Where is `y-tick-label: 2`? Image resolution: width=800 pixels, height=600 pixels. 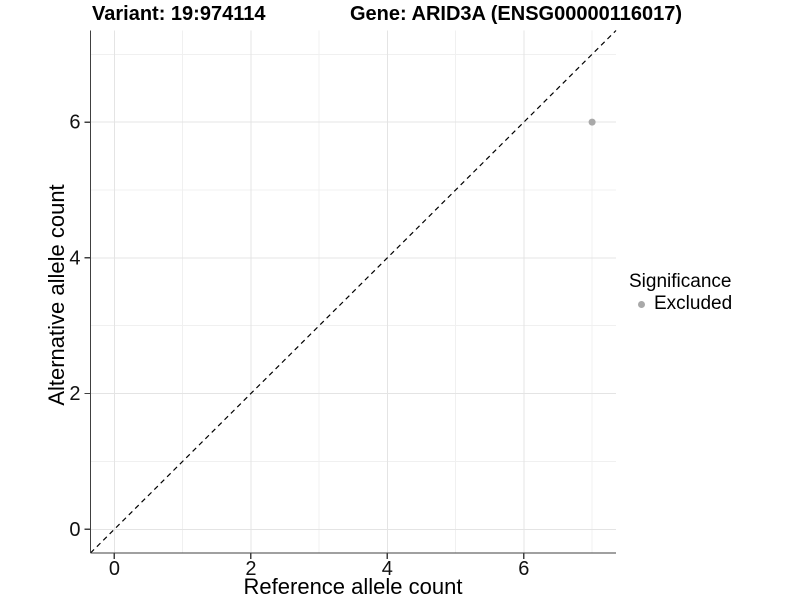 y-tick-label: 2 is located at coordinates (74, 394).